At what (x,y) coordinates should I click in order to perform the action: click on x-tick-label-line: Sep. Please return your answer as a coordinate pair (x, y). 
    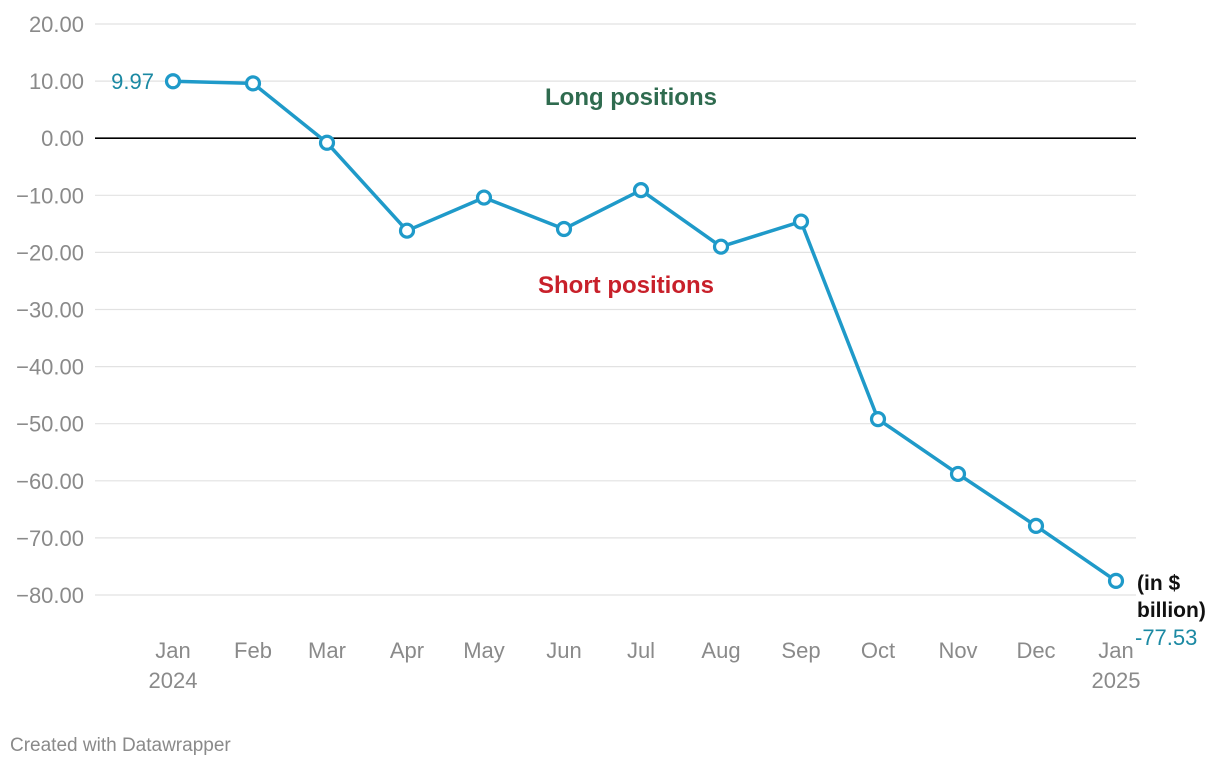
    Looking at the image, I should click on (800, 650).